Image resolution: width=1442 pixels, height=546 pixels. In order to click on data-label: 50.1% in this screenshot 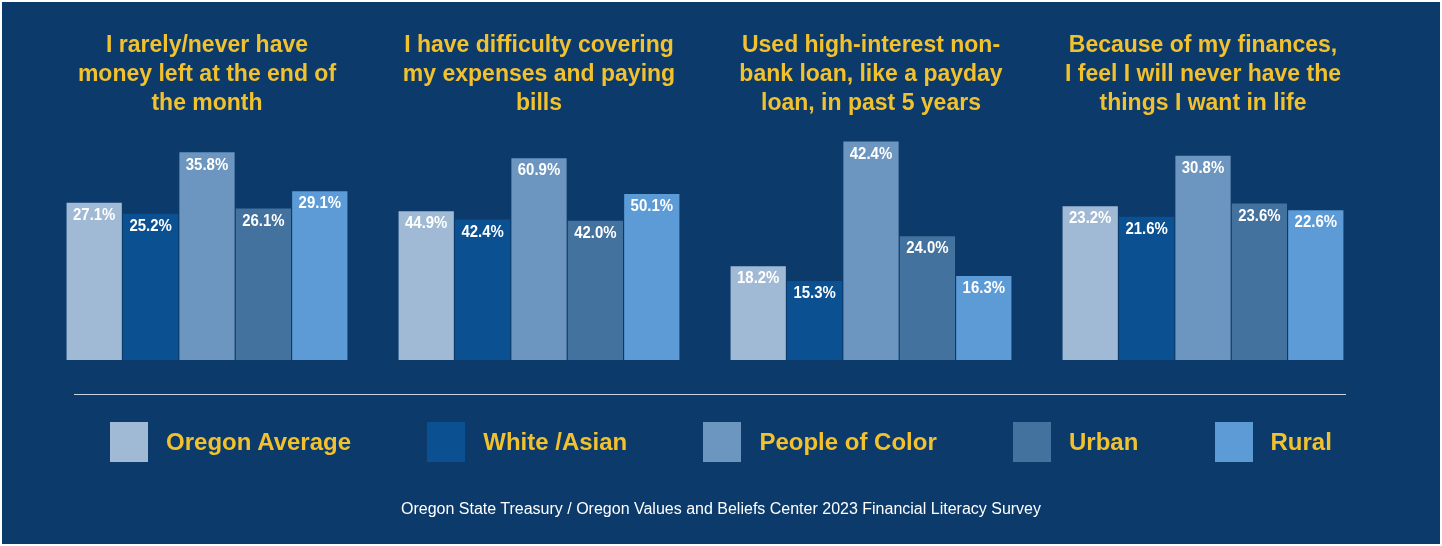, I will do `click(651, 205)`.